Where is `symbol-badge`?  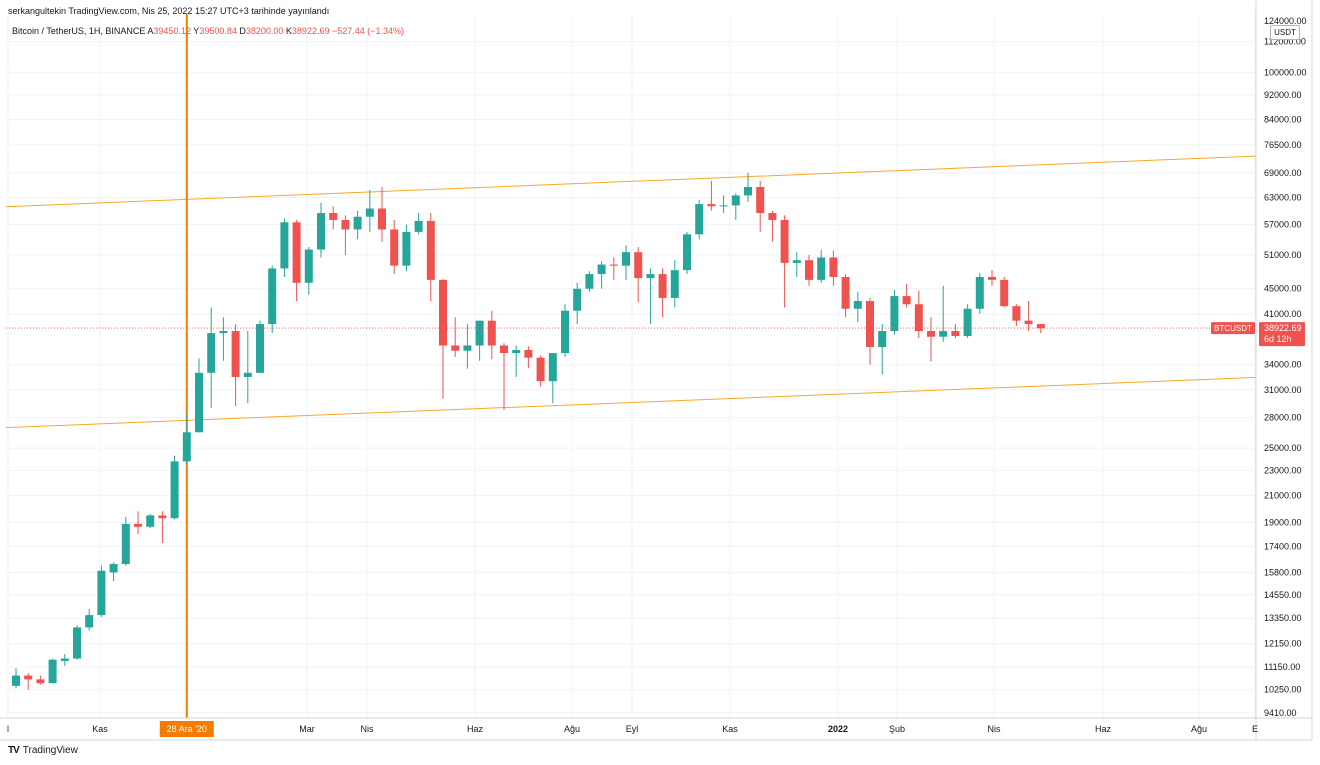
symbol-badge is located at coordinates (1233, 328).